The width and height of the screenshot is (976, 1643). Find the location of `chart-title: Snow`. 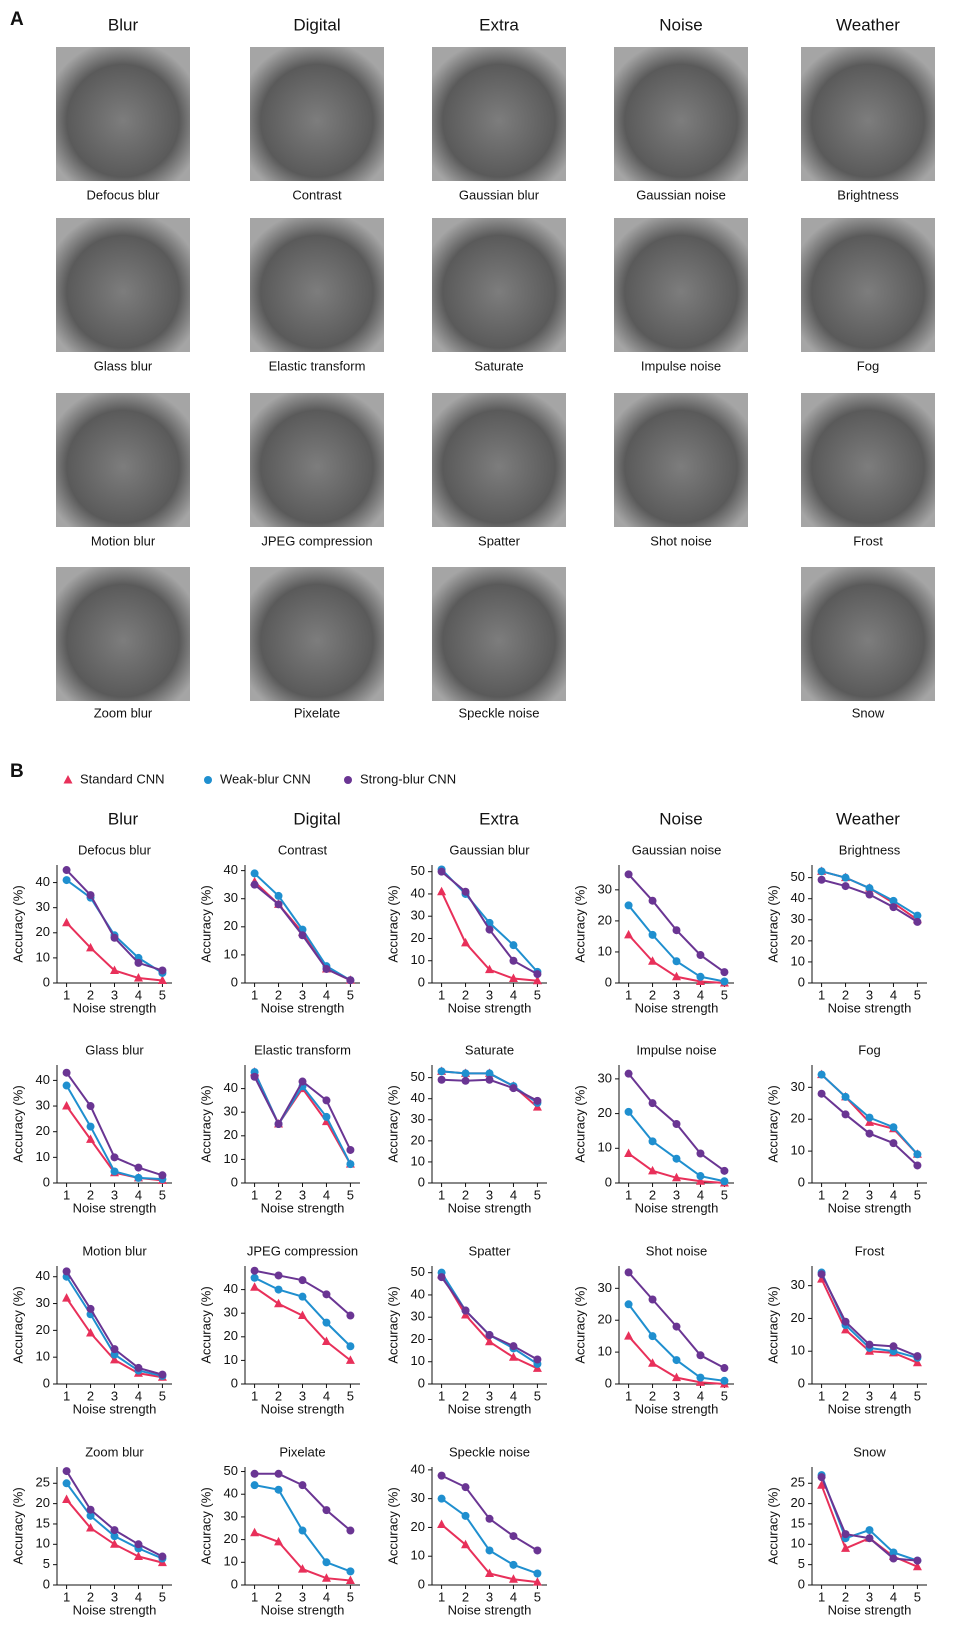

chart-title: Snow is located at coordinates (869, 1451).